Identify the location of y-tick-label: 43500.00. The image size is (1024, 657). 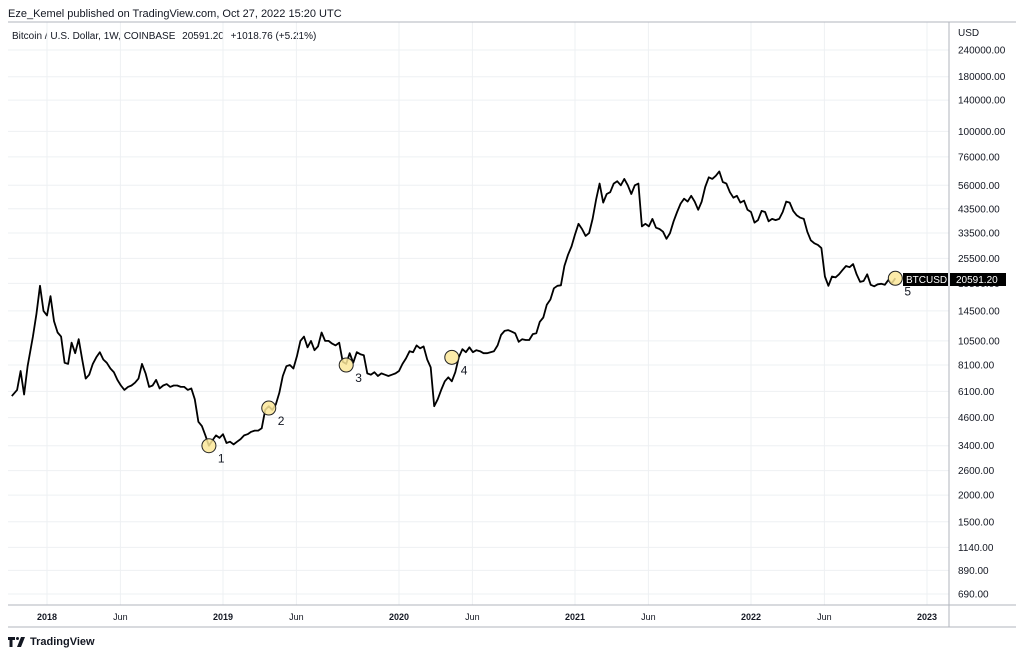
(979, 209).